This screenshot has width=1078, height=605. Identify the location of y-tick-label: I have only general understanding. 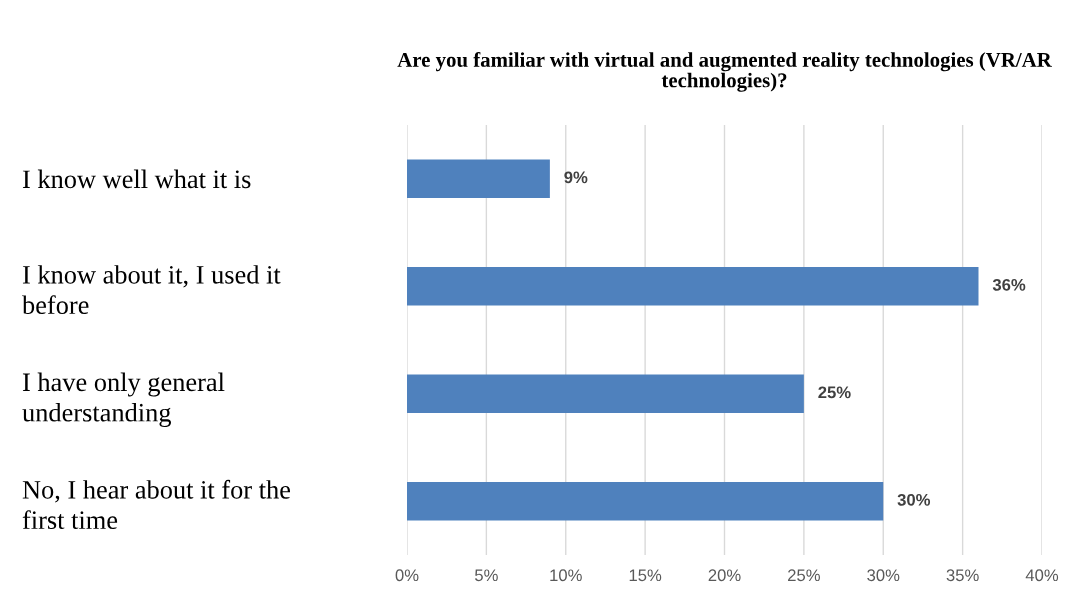
(123, 400).